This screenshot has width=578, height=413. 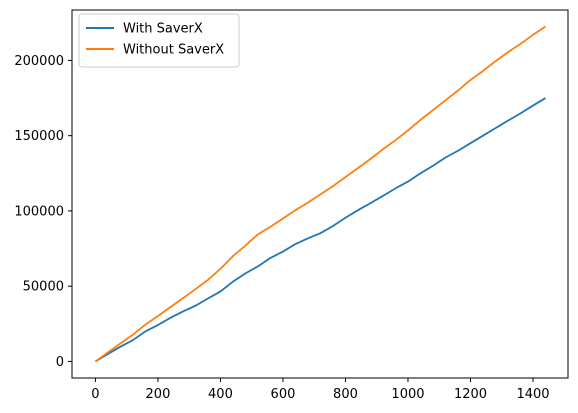 What do you see at coordinates (220, 394) in the screenshot?
I see `x-tick-label: 400` at bounding box center [220, 394].